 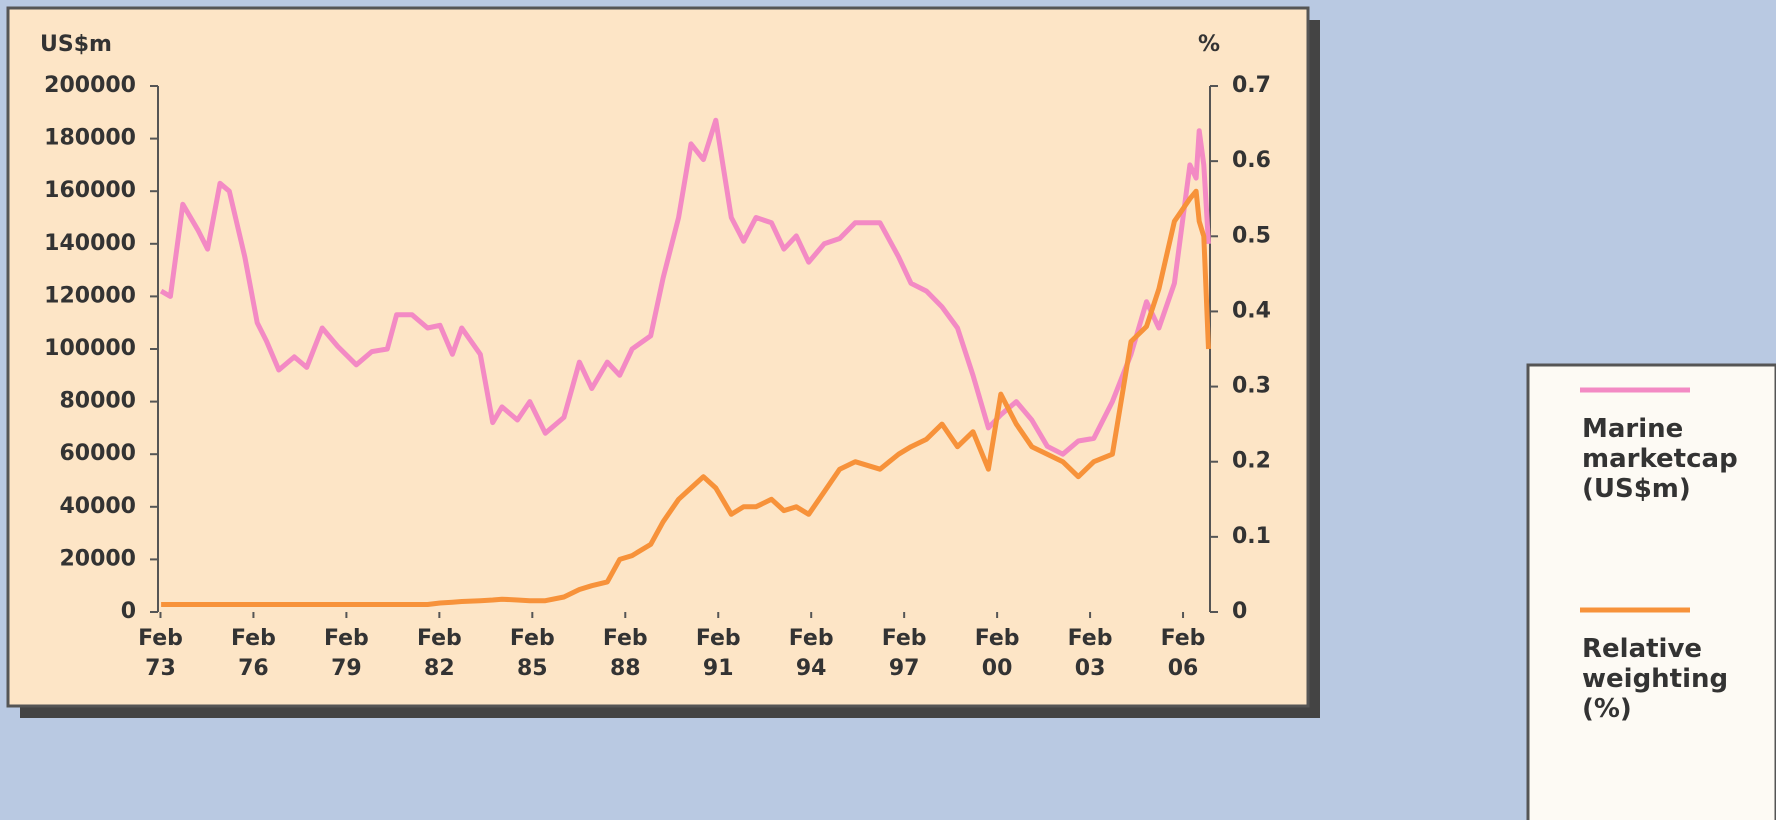 What do you see at coordinates (1251, 536) in the screenshot?
I see `y2-tick-label: 0.1` at bounding box center [1251, 536].